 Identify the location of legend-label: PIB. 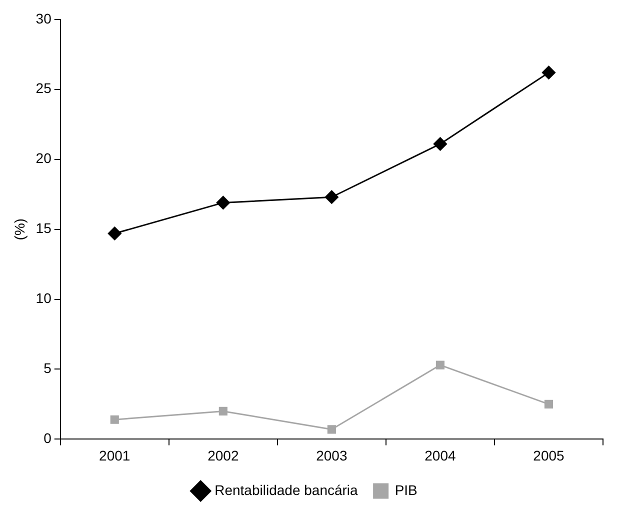
(406, 490).